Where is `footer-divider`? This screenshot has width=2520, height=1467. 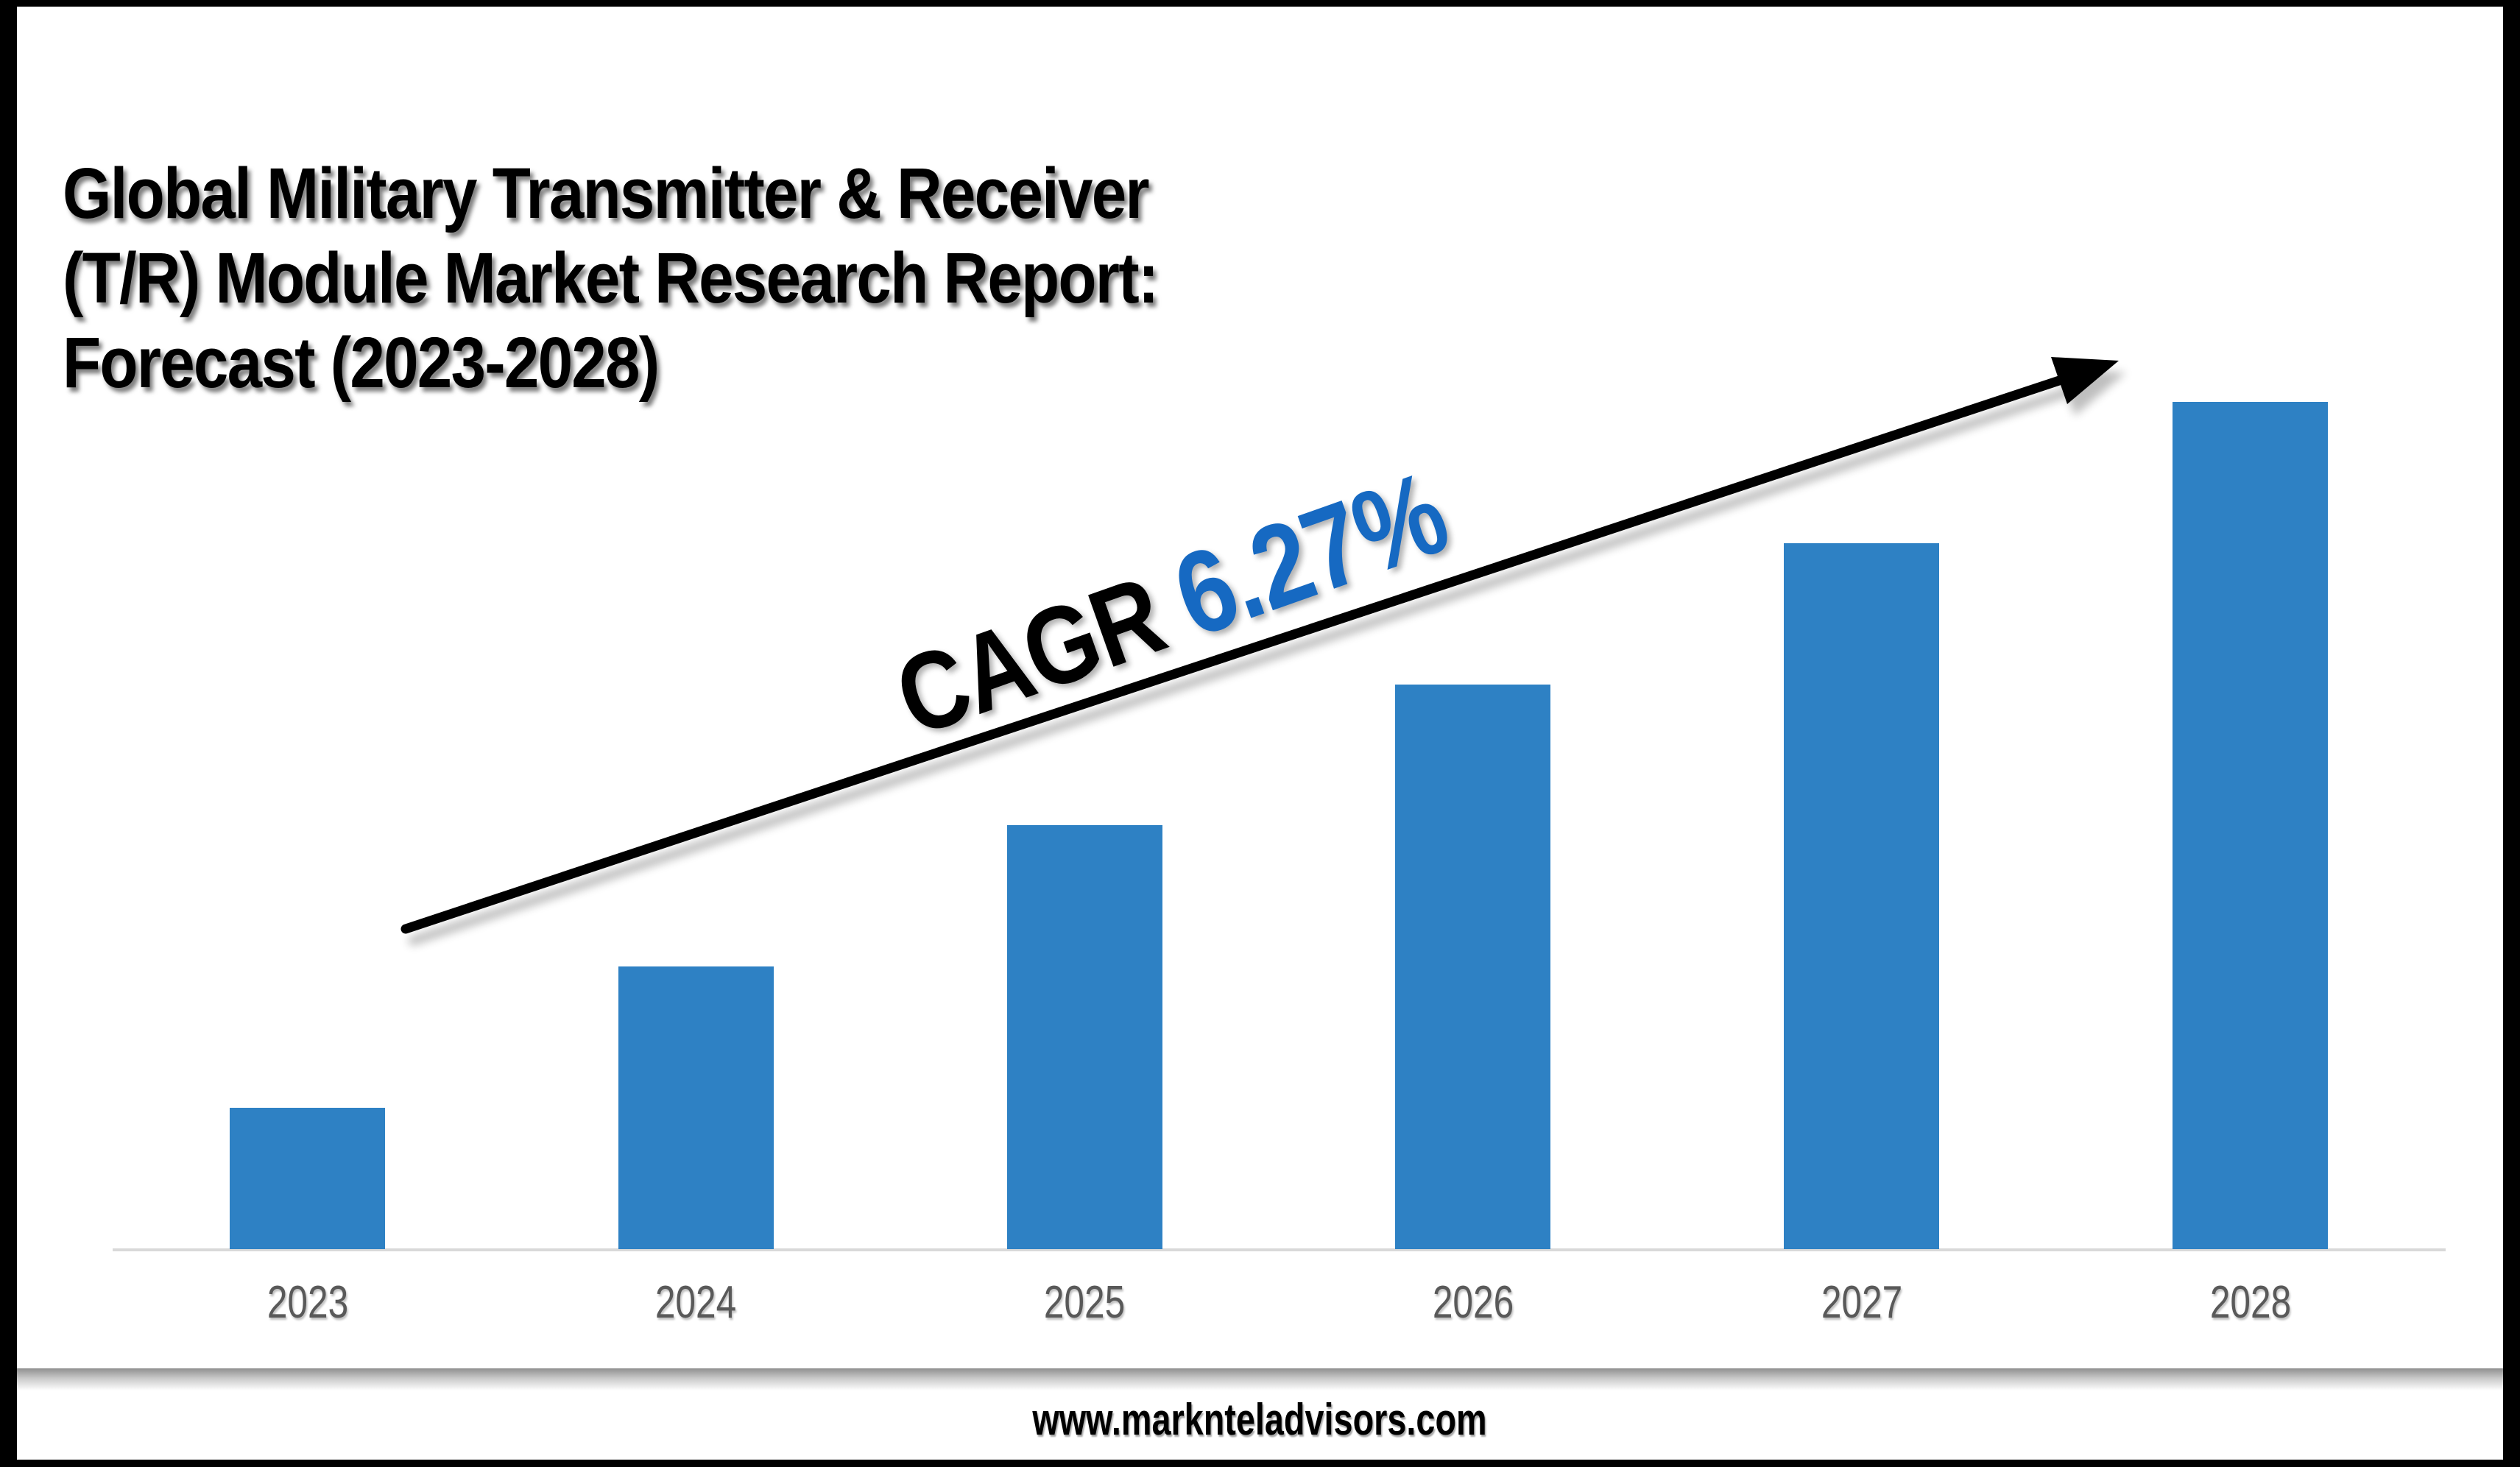 footer-divider is located at coordinates (1260, 1379).